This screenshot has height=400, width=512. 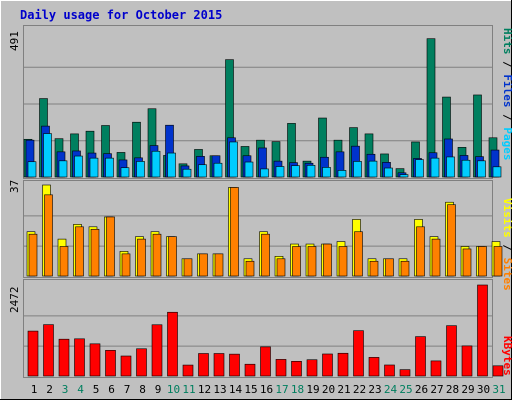 I want to click on x-label-day-16: 16, so click(x=266, y=389).